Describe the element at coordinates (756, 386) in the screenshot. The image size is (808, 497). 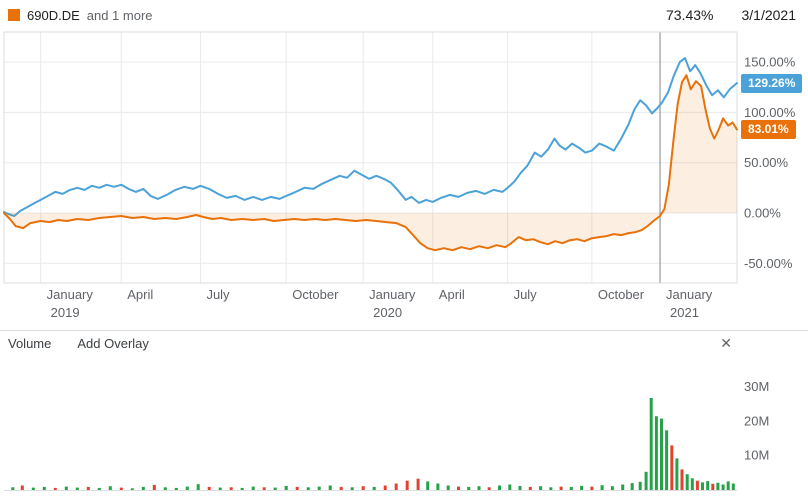
I see `volume-axis-label: 30M` at that location.